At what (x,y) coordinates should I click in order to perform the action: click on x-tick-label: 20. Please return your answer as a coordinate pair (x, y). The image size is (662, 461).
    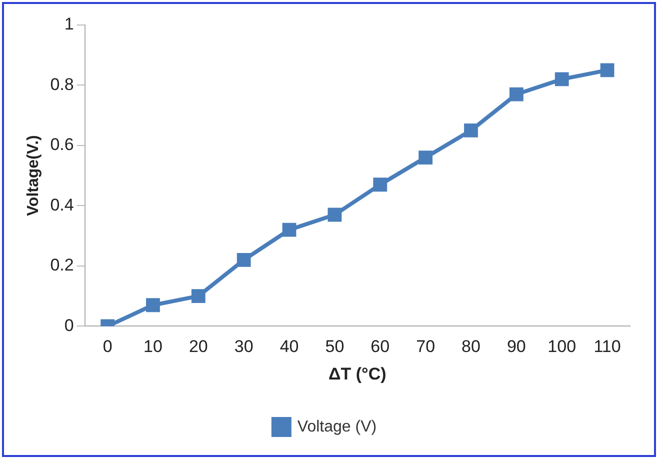
    Looking at the image, I should click on (198, 346).